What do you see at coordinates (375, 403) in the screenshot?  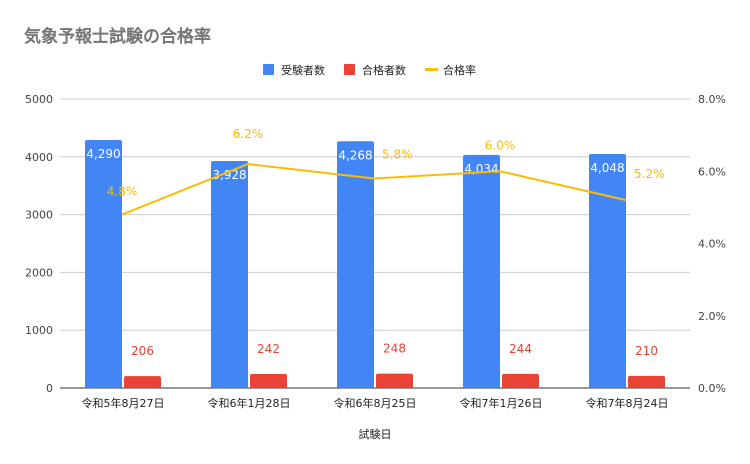 I see `x-tick: 令和6年8月25日` at bounding box center [375, 403].